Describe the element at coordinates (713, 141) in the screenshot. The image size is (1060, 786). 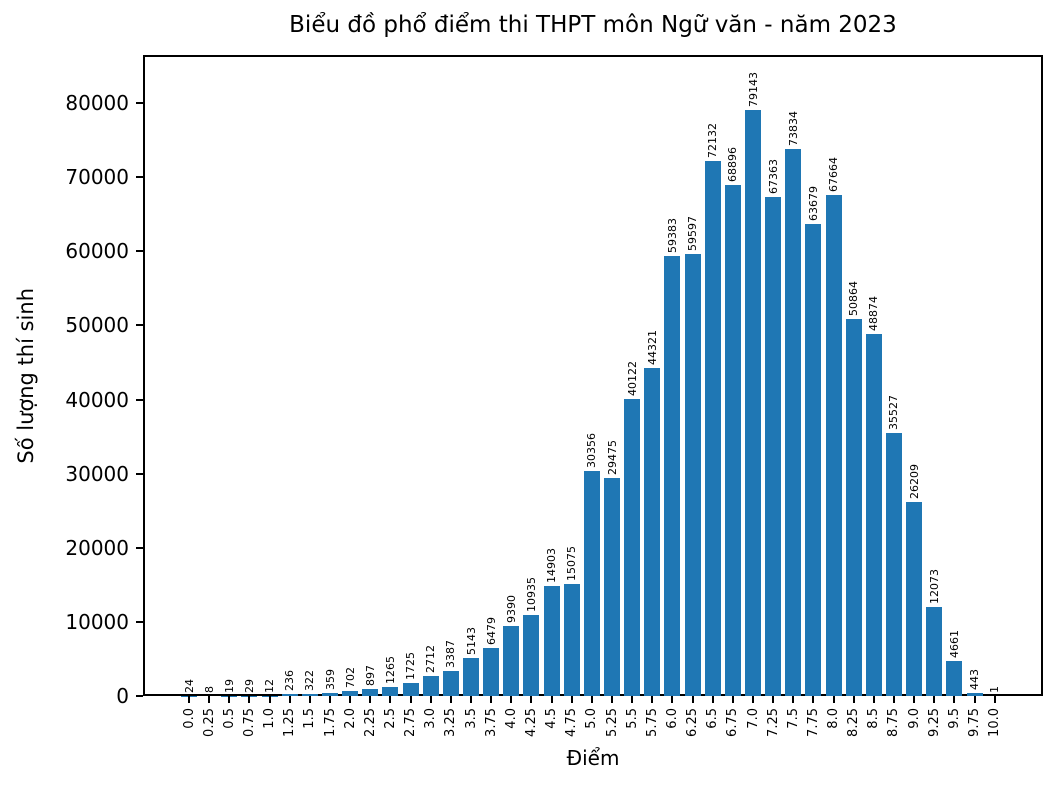
I see `bar-value-label: 72132` at that location.